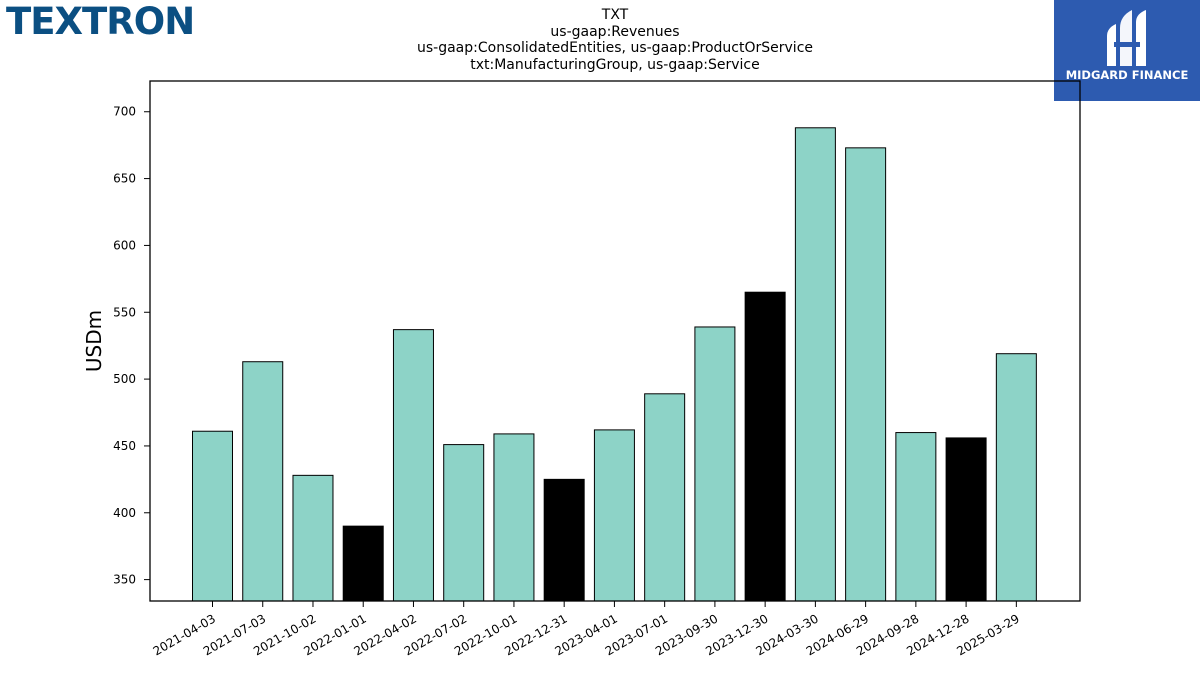 The height and width of the screenshot is (675, 1200). Describe the element at coordinates (94, 341) in the screenshot. I see `y-axis-label: USDm` at that location.